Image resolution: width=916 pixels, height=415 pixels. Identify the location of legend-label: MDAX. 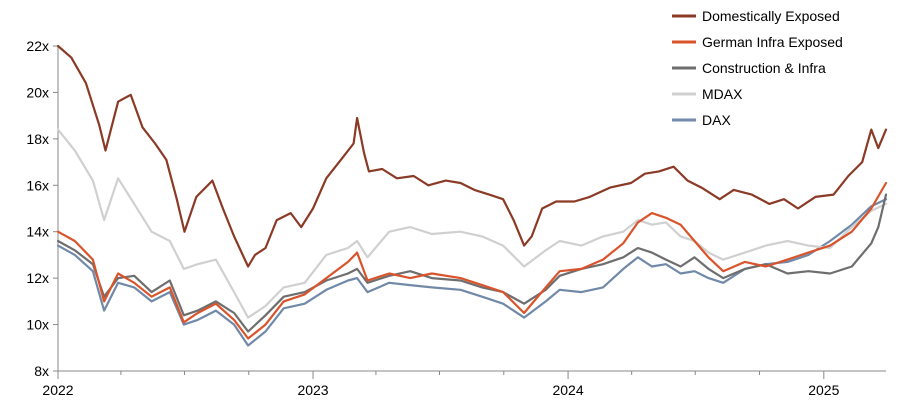
(722, 94).